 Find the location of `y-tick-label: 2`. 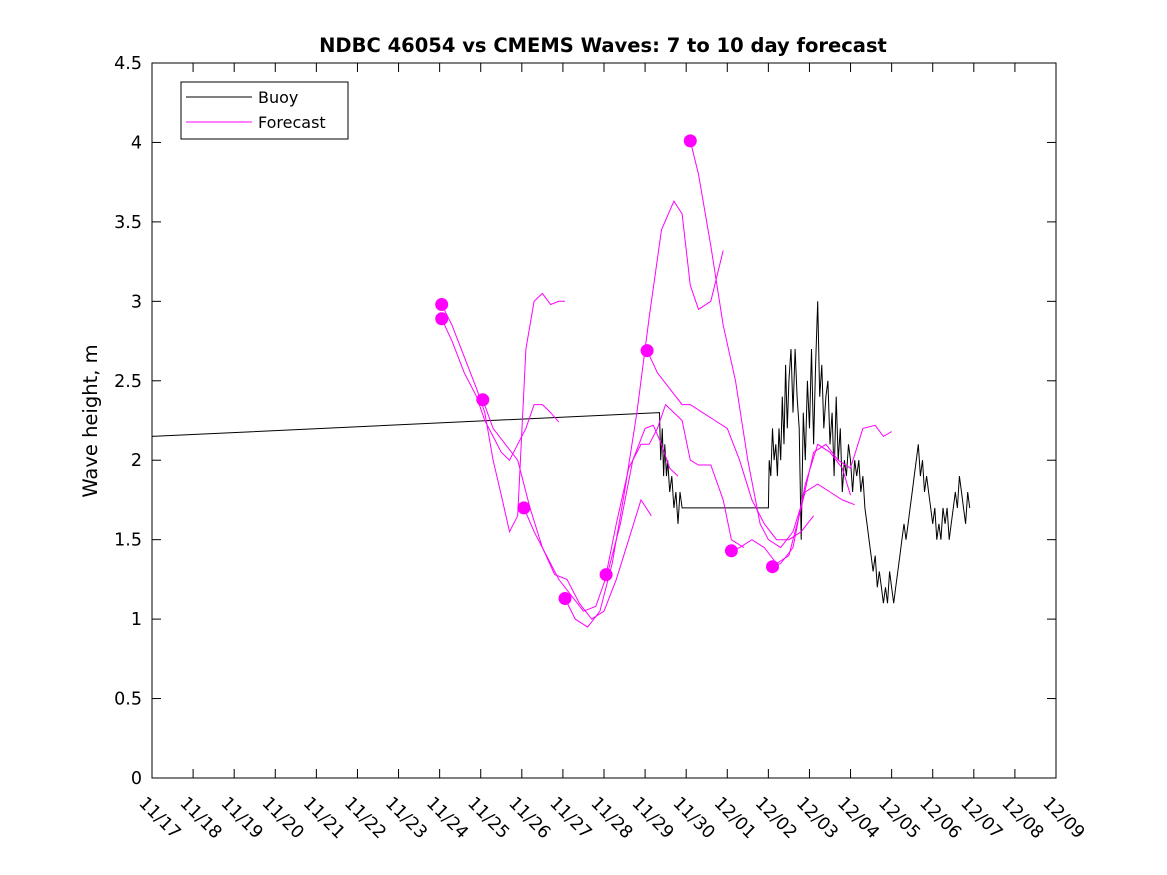

y-tick-label: 2 is located at coordinates (136, 461).